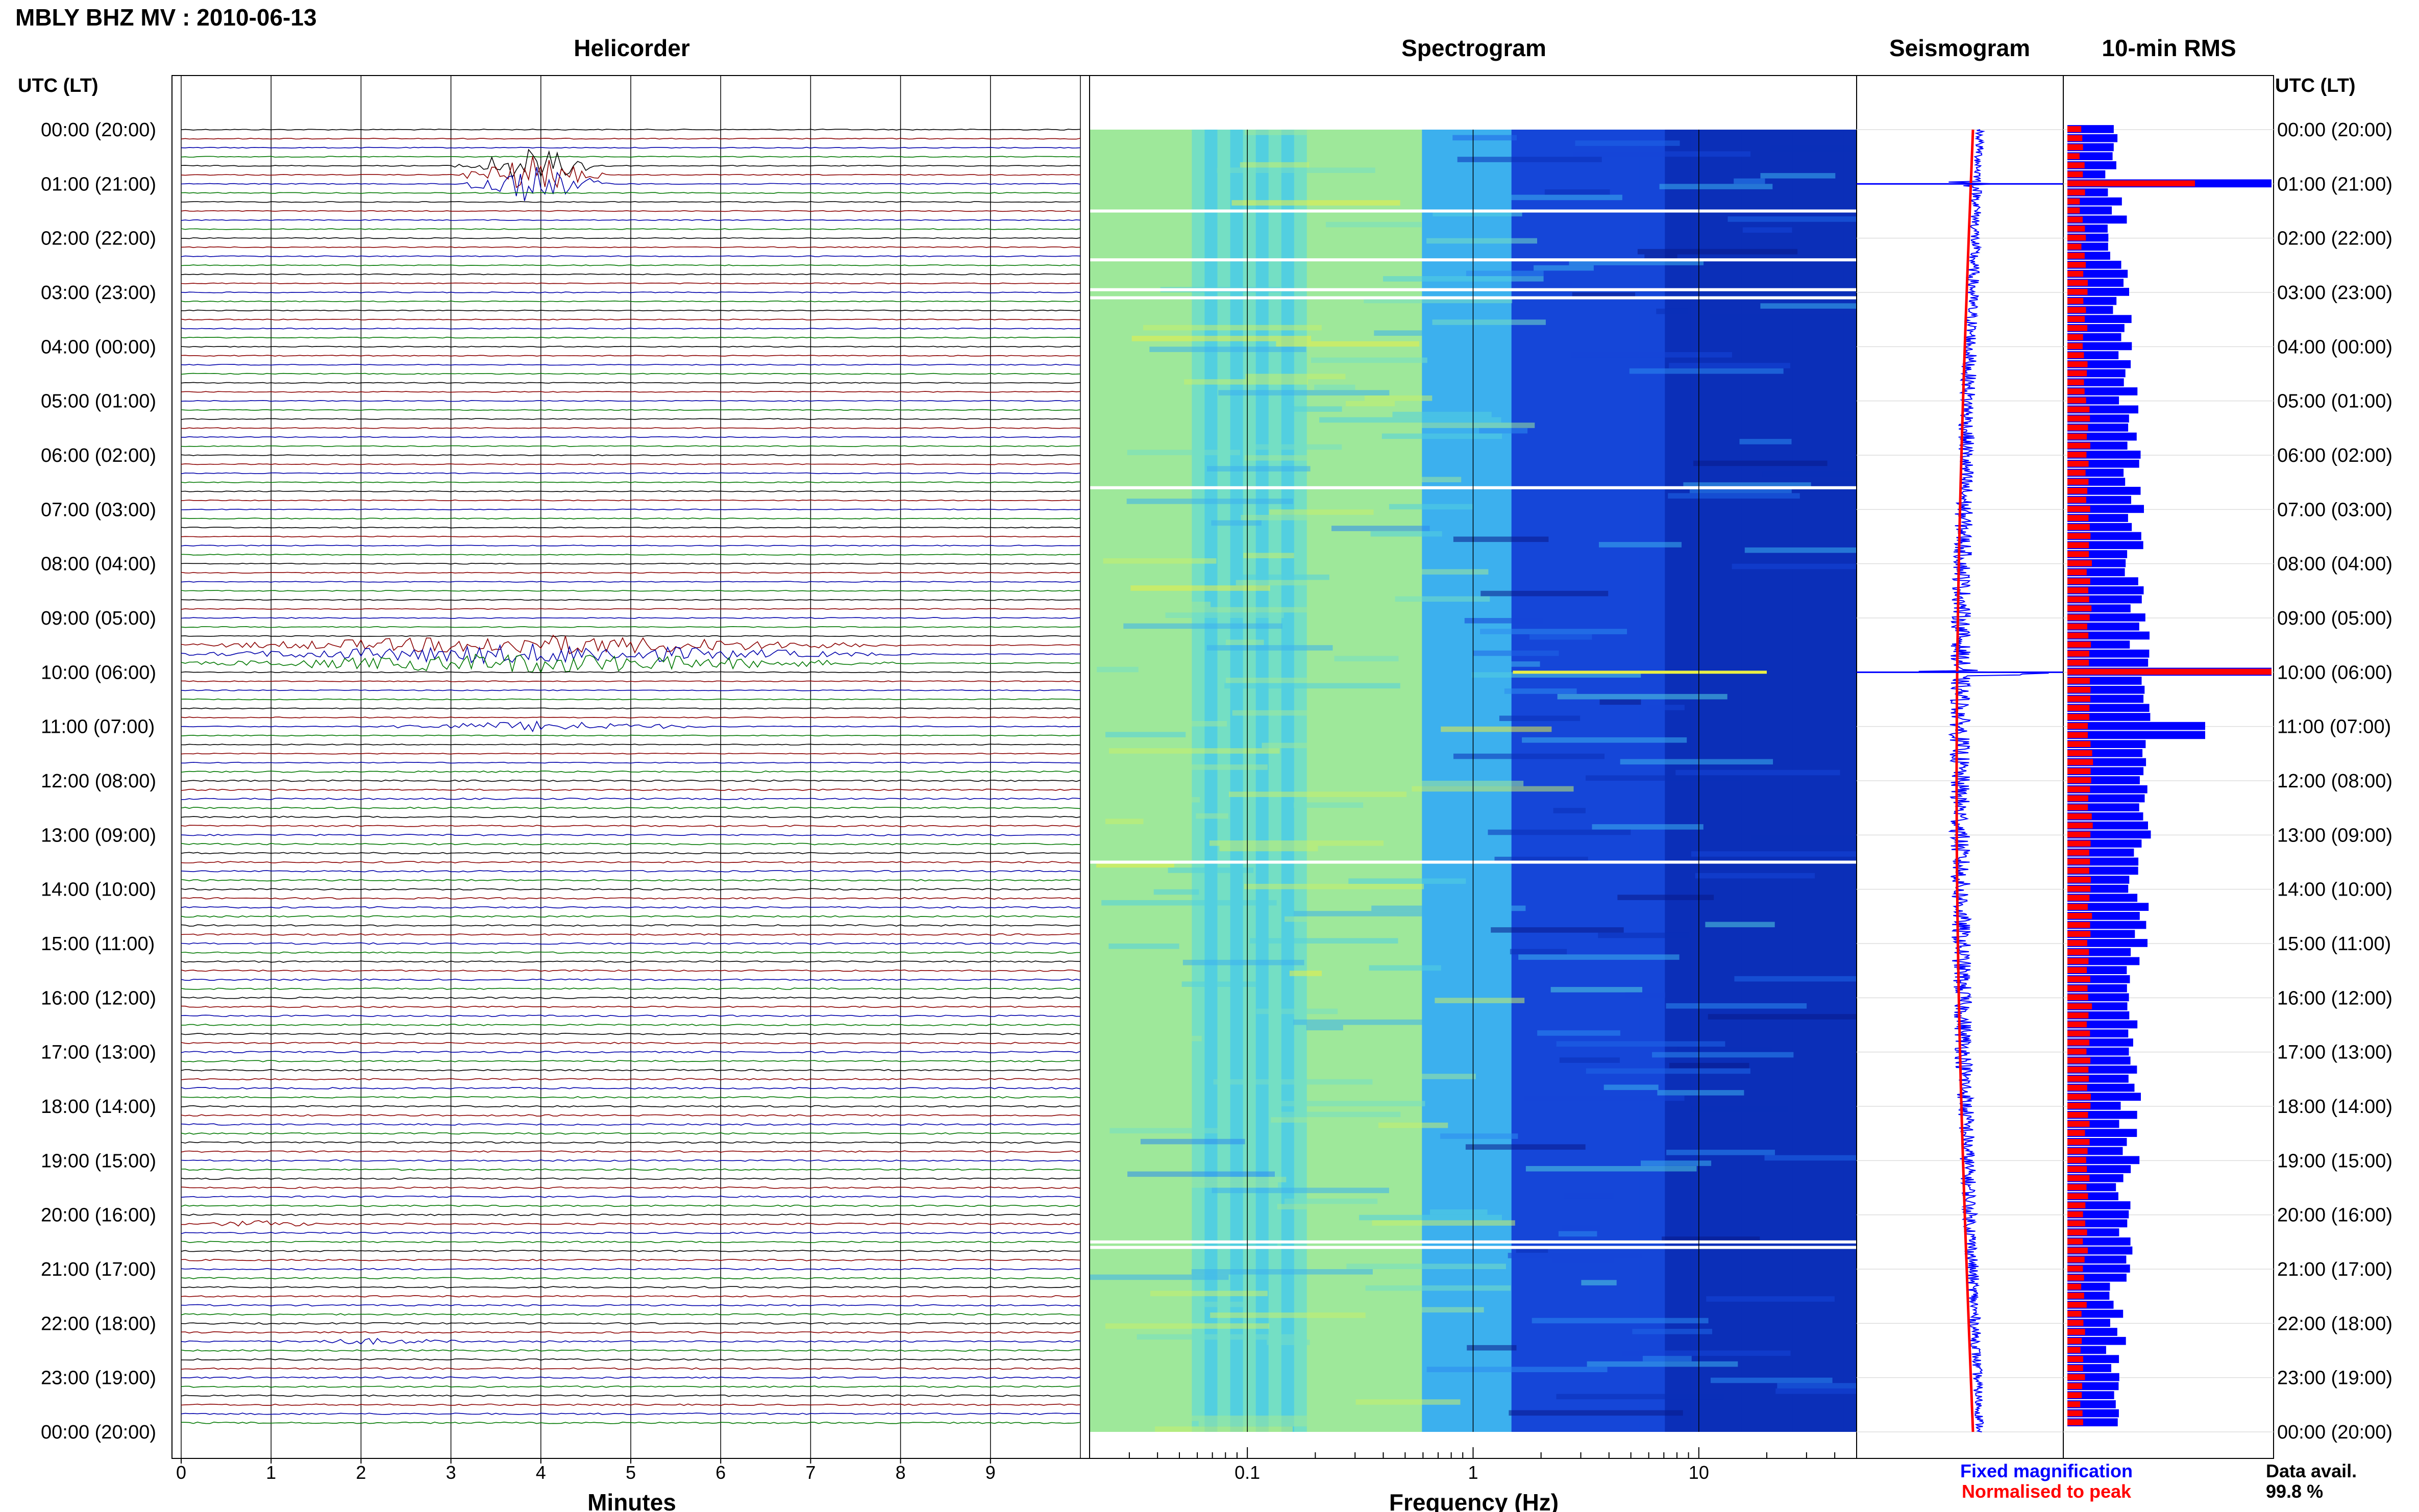 The width and height of the screenshot is (2419, 1512). Describe the element at coordinates (98, 1269) in the screenshot. I see `time-label-left: 21:00 (17:00)` at that location.